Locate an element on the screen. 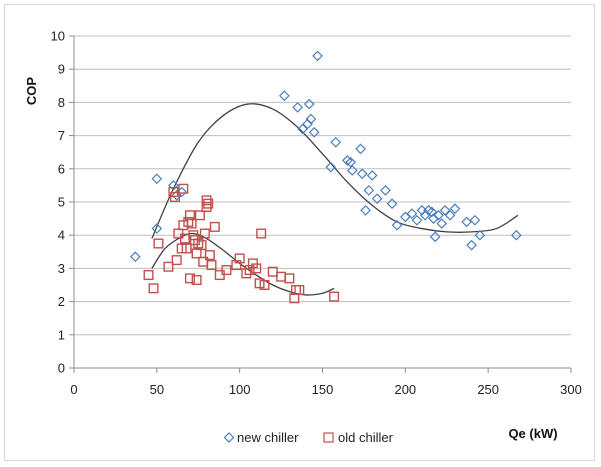 The image size is (601, 467). legend-item-old-chiller: old chiller is located at coordinates (358, 437).